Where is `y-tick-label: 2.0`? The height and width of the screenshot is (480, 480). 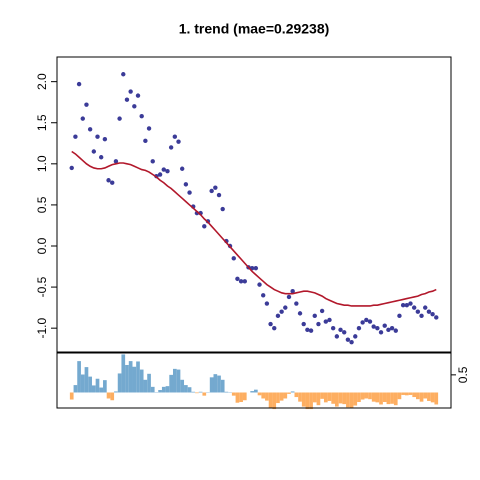
y-tick-label: 2.0 is located at coordinates (42, 81).